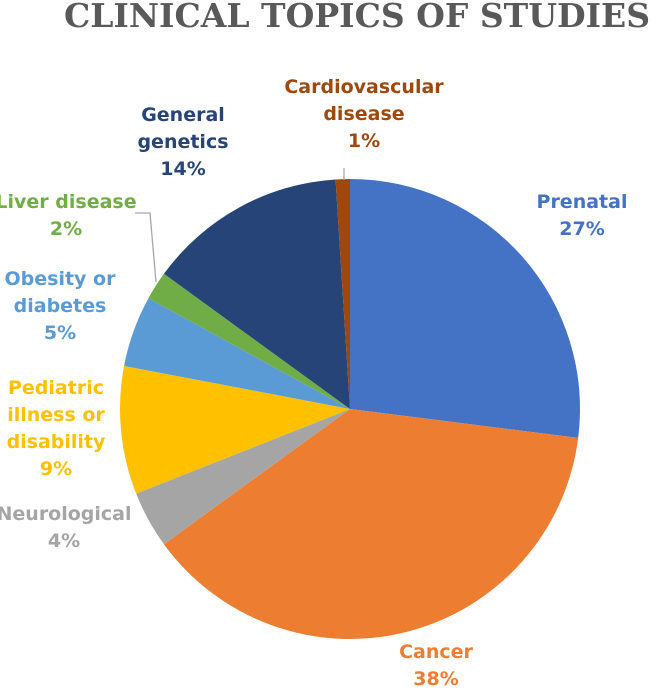 The image size is (661, 697). Describe the element at coordinates (243, 477) in the screenshot. I see `pie-slice-neurological` at that location.